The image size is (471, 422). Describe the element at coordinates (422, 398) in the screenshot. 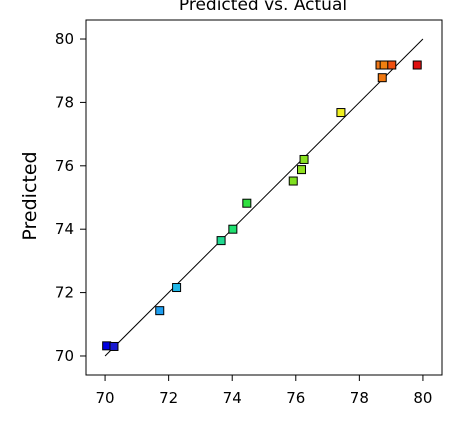

I see `x-tick-label: 80` at that location.